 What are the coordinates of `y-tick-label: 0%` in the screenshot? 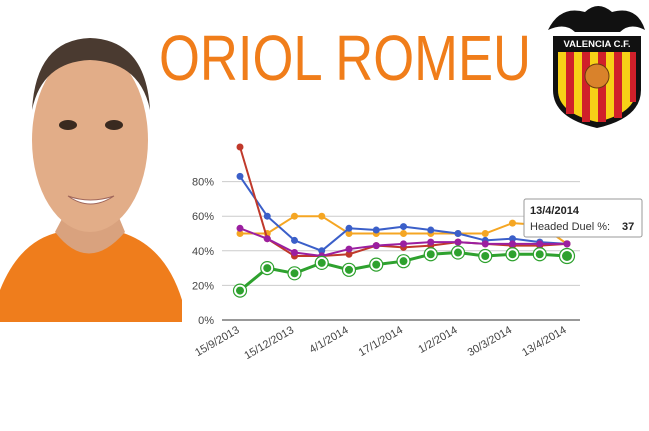 It's located at (206, 321).